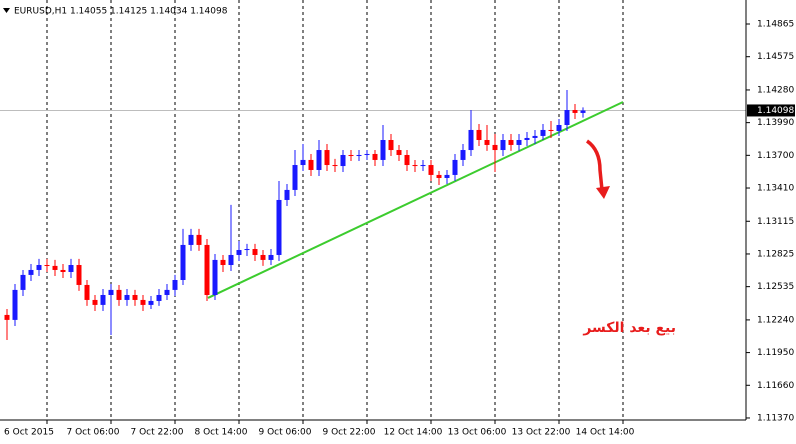 This screenshot has height=444, width=796. I want to click on y-tick-label: 1.13115, so click(775, 222).